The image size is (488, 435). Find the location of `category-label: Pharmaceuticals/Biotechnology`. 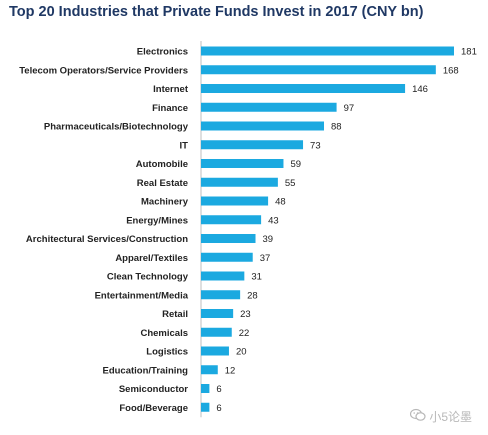

category-label: Pharmaceuticals/Biotechnology is located at coordinates (116, 127).